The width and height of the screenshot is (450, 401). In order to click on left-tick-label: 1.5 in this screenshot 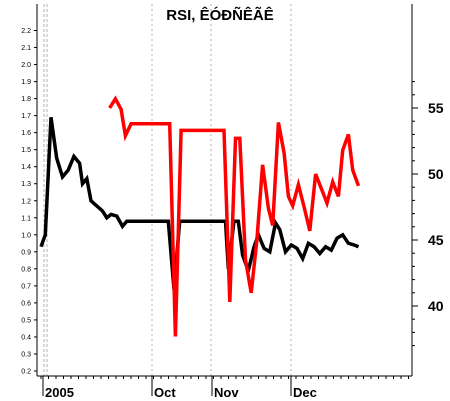, I will do `click(26, 150)`.